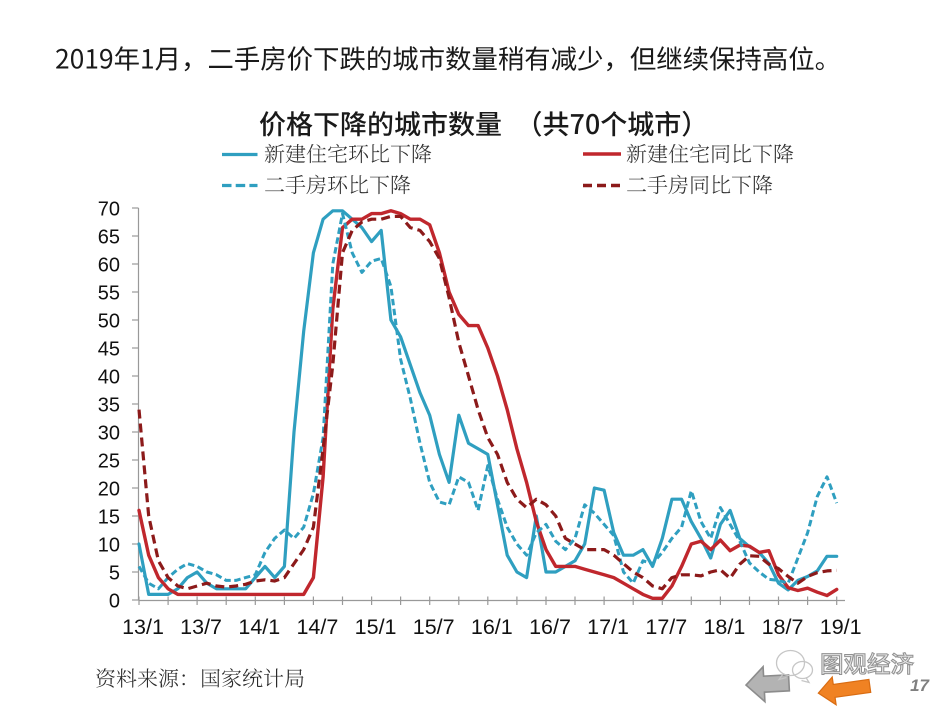  I want to click on svg-text: 25, so click(109, 461).